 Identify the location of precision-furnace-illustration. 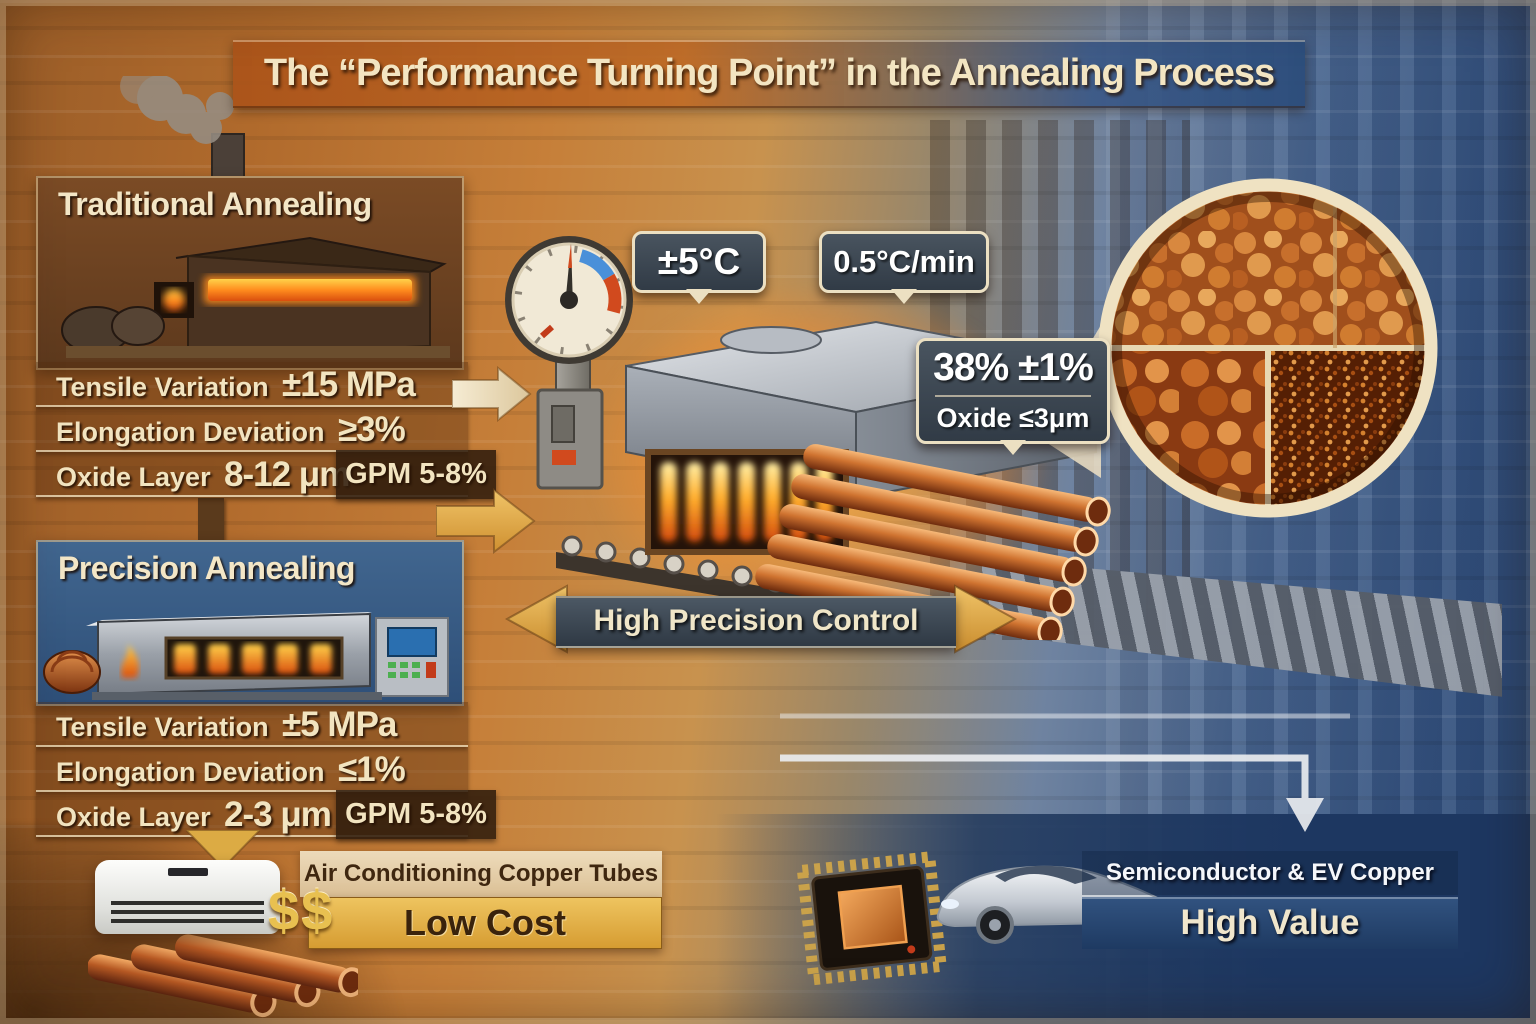
(246, 656).